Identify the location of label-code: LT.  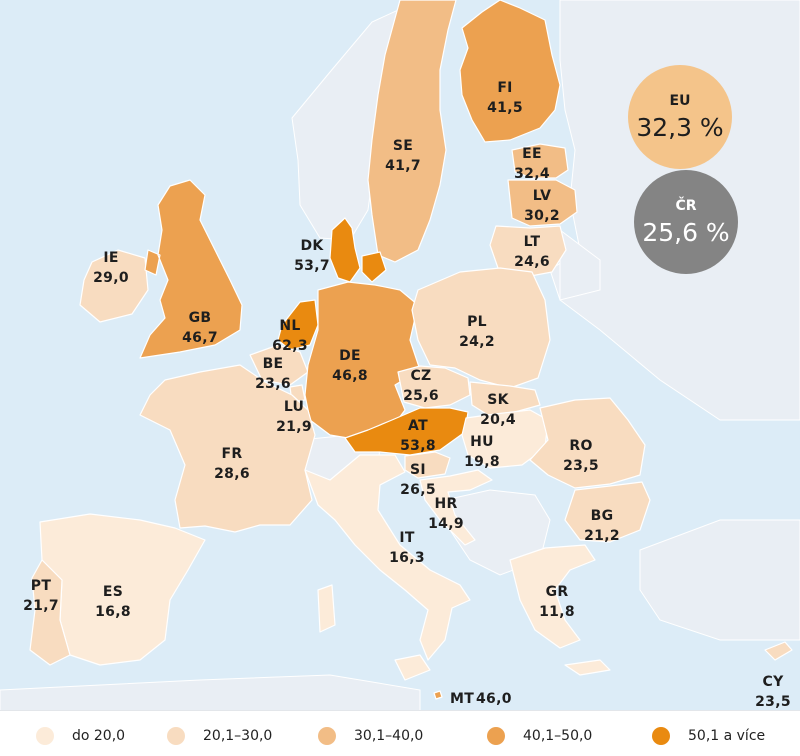
(532, 242).